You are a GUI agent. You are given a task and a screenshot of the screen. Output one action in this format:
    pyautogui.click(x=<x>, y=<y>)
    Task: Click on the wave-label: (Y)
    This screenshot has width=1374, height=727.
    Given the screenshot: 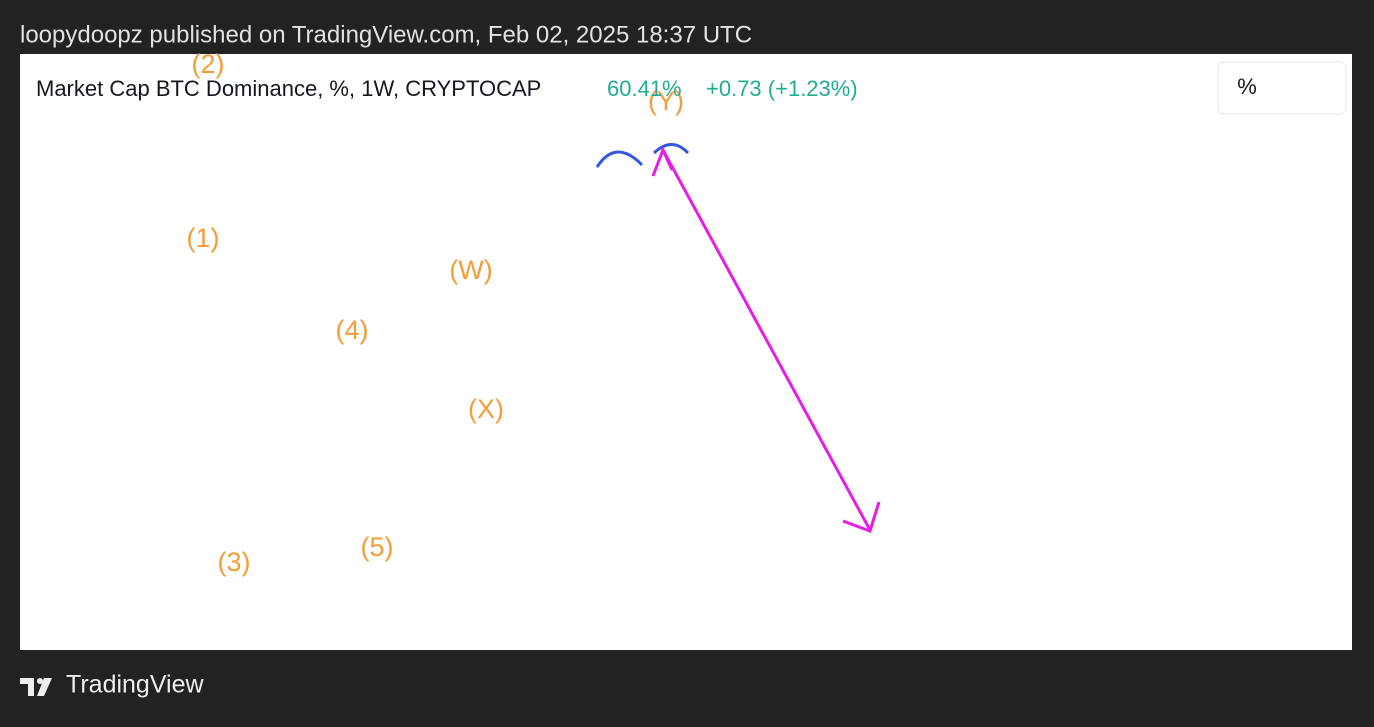 What is the action you would take?
    pyautogui.click(x=666, y=101)
    